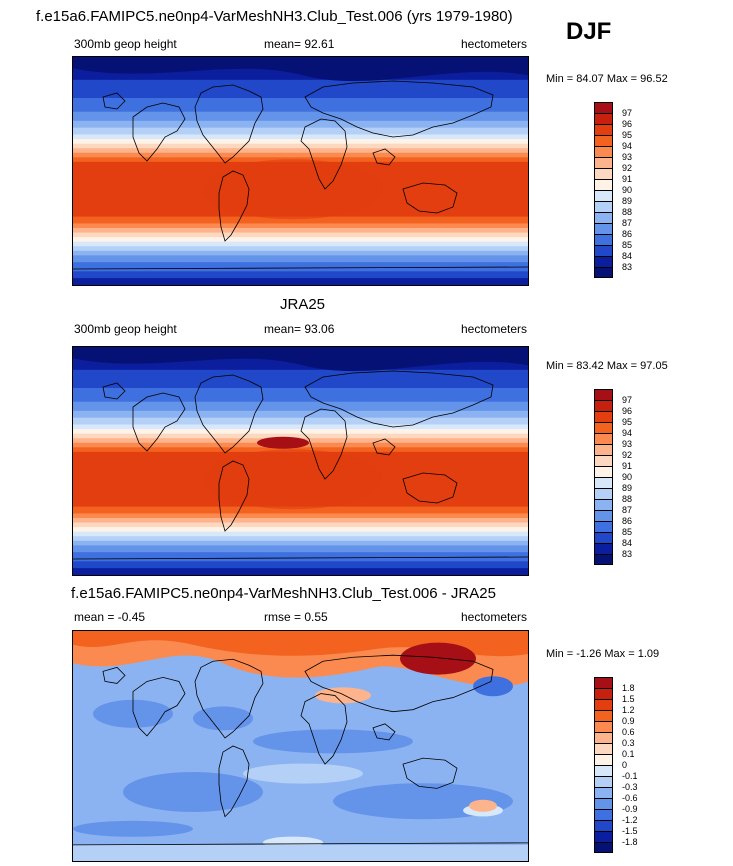 This screenshot has height=866, width=733. I want to click on colorbar-tick-label: 97, so click(627, 113).